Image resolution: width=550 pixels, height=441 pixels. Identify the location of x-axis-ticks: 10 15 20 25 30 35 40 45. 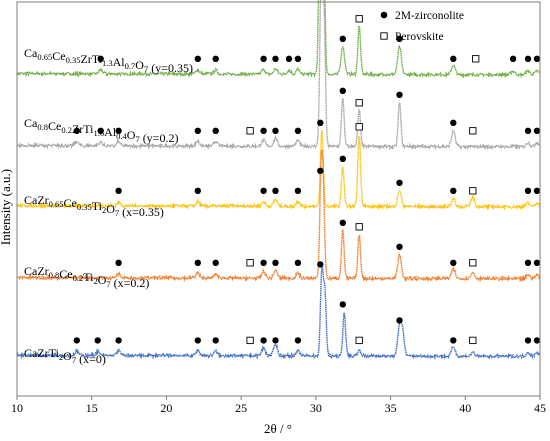
(278, 405).